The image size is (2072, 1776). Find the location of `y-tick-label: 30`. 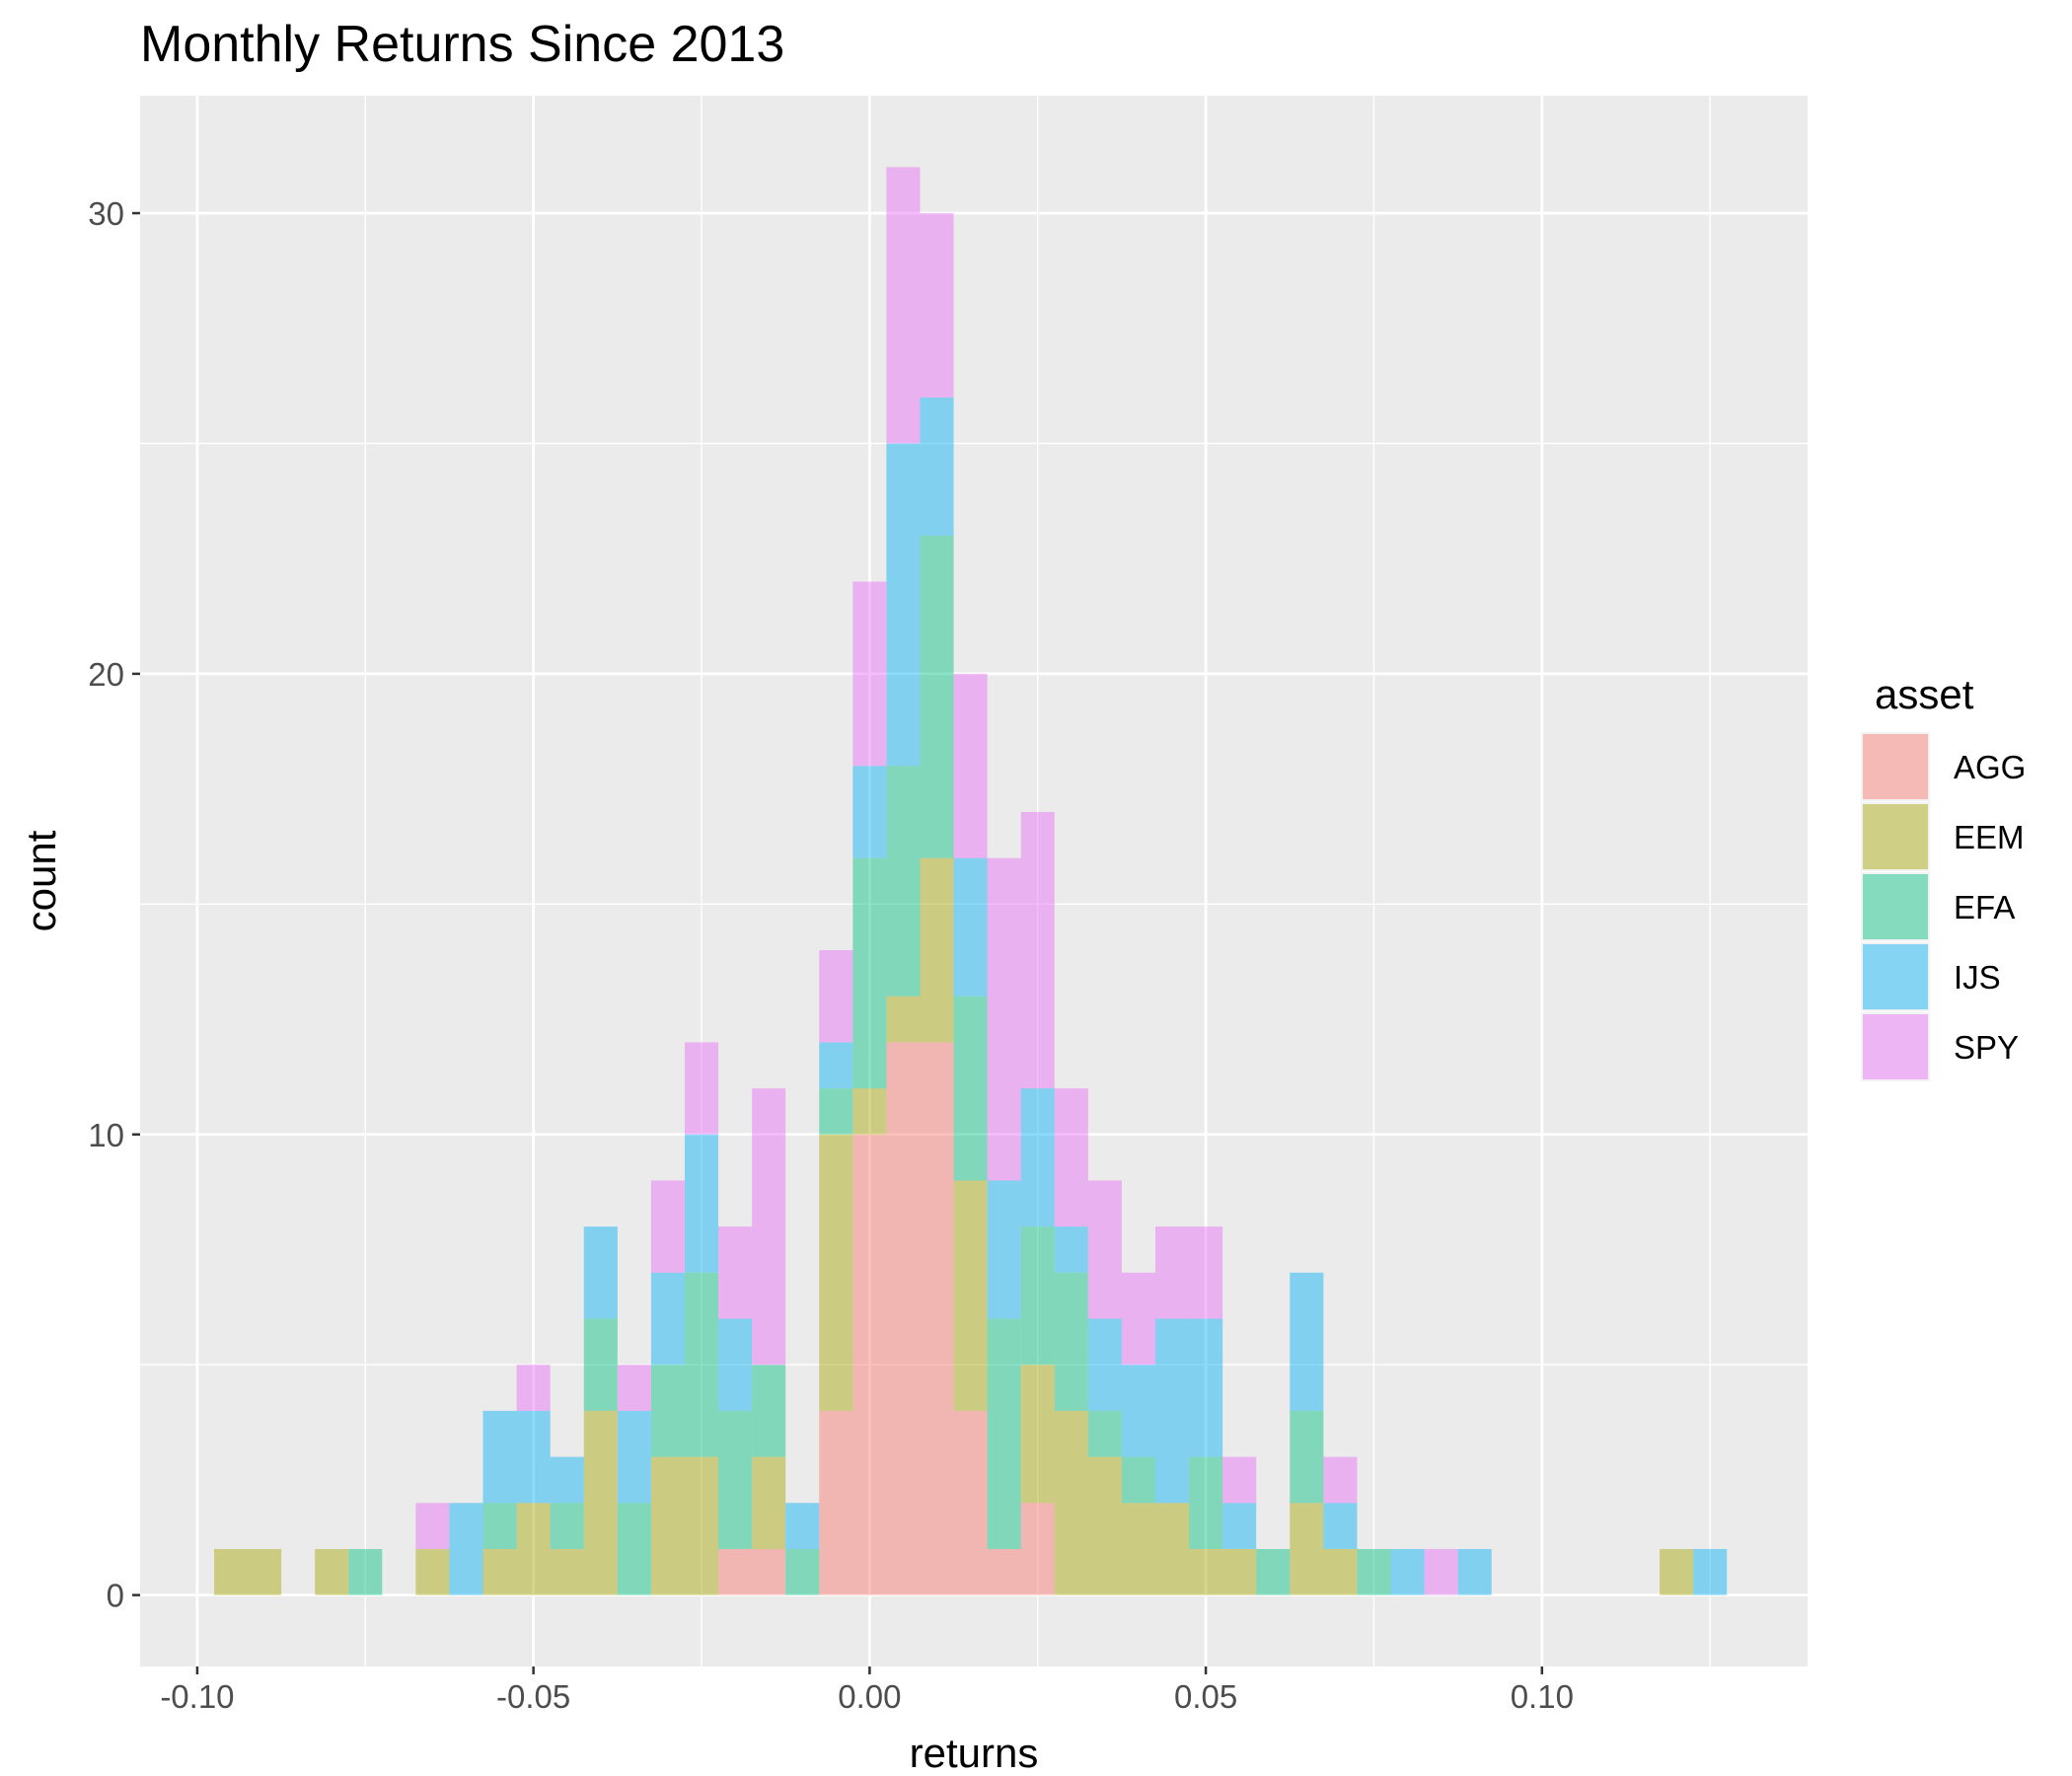

y-tick-label: 30 is located at coordinates (106, 214).